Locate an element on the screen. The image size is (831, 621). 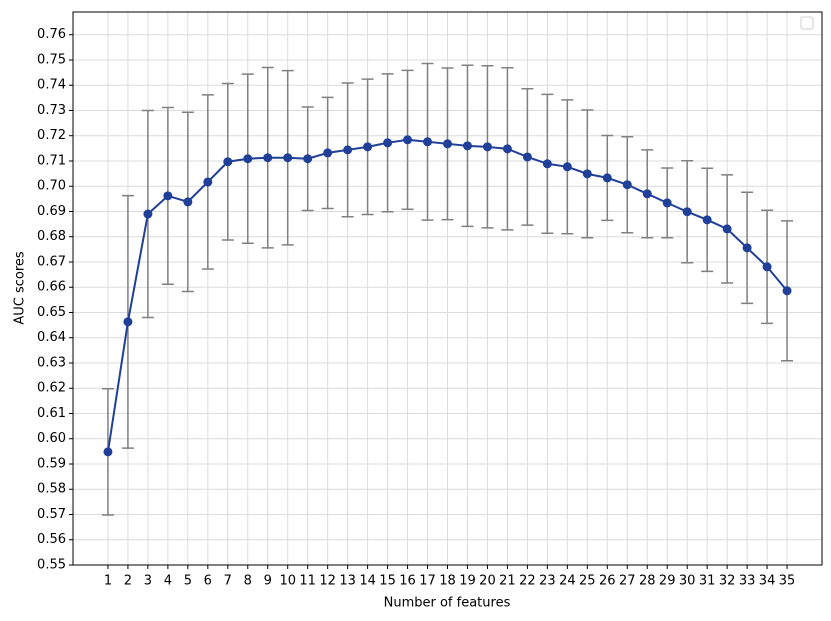
x-tick-label: 33 is located at coordinates (747, 581).